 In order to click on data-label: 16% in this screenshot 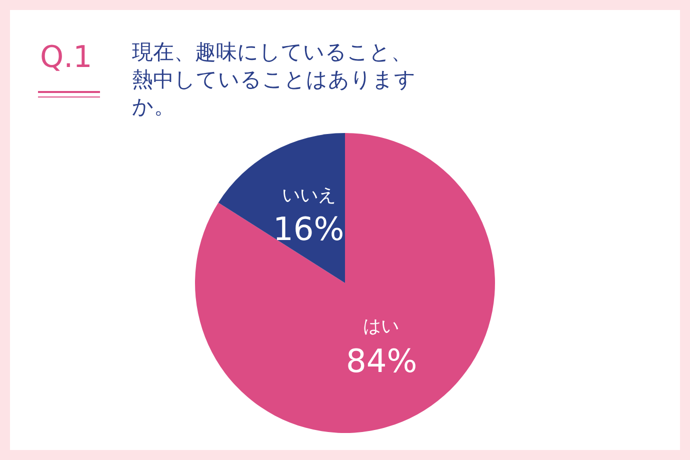, I will do `click(308, 229)`.